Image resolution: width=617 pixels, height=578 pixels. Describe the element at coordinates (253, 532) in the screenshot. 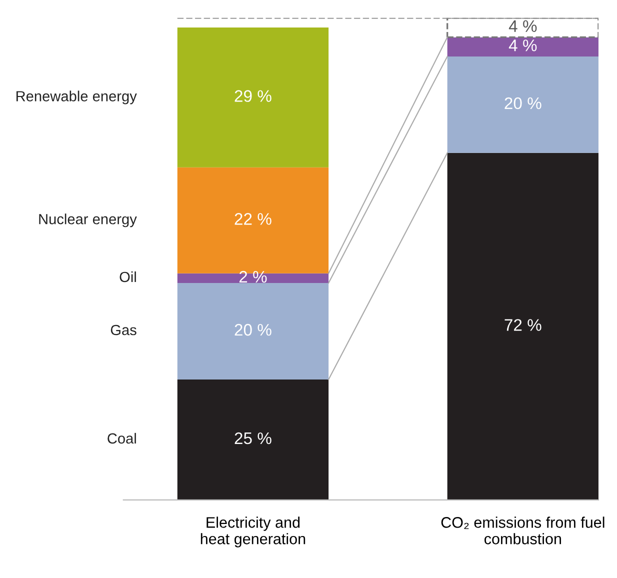

I see `x-tick-label: Electricity and heat generation` at that location.